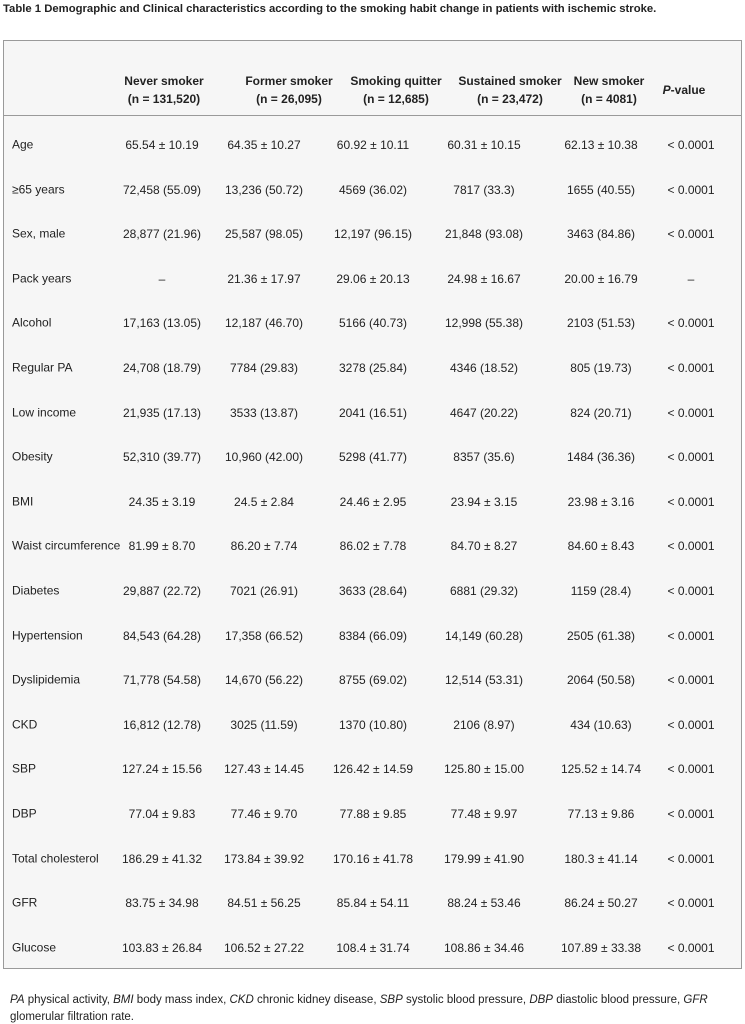 The width and height of the screenshot is (745, 1024). I want to click on cell: 8755 (69.02), so click(373, 680).